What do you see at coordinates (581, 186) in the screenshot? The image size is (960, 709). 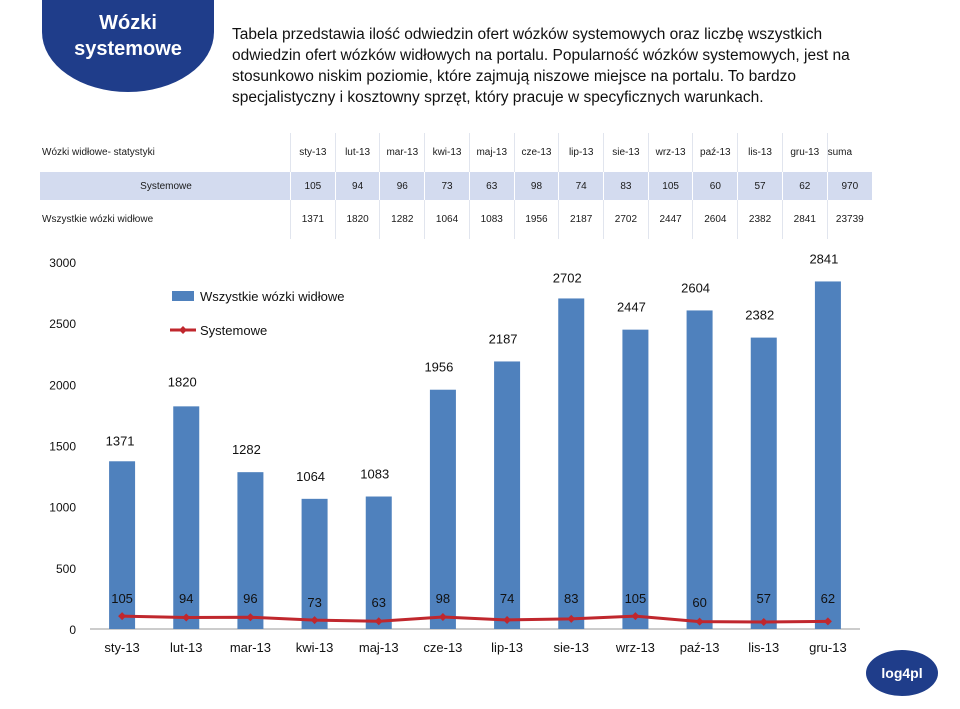 I see `table-cell: 74` at bounding box center [581, 186].